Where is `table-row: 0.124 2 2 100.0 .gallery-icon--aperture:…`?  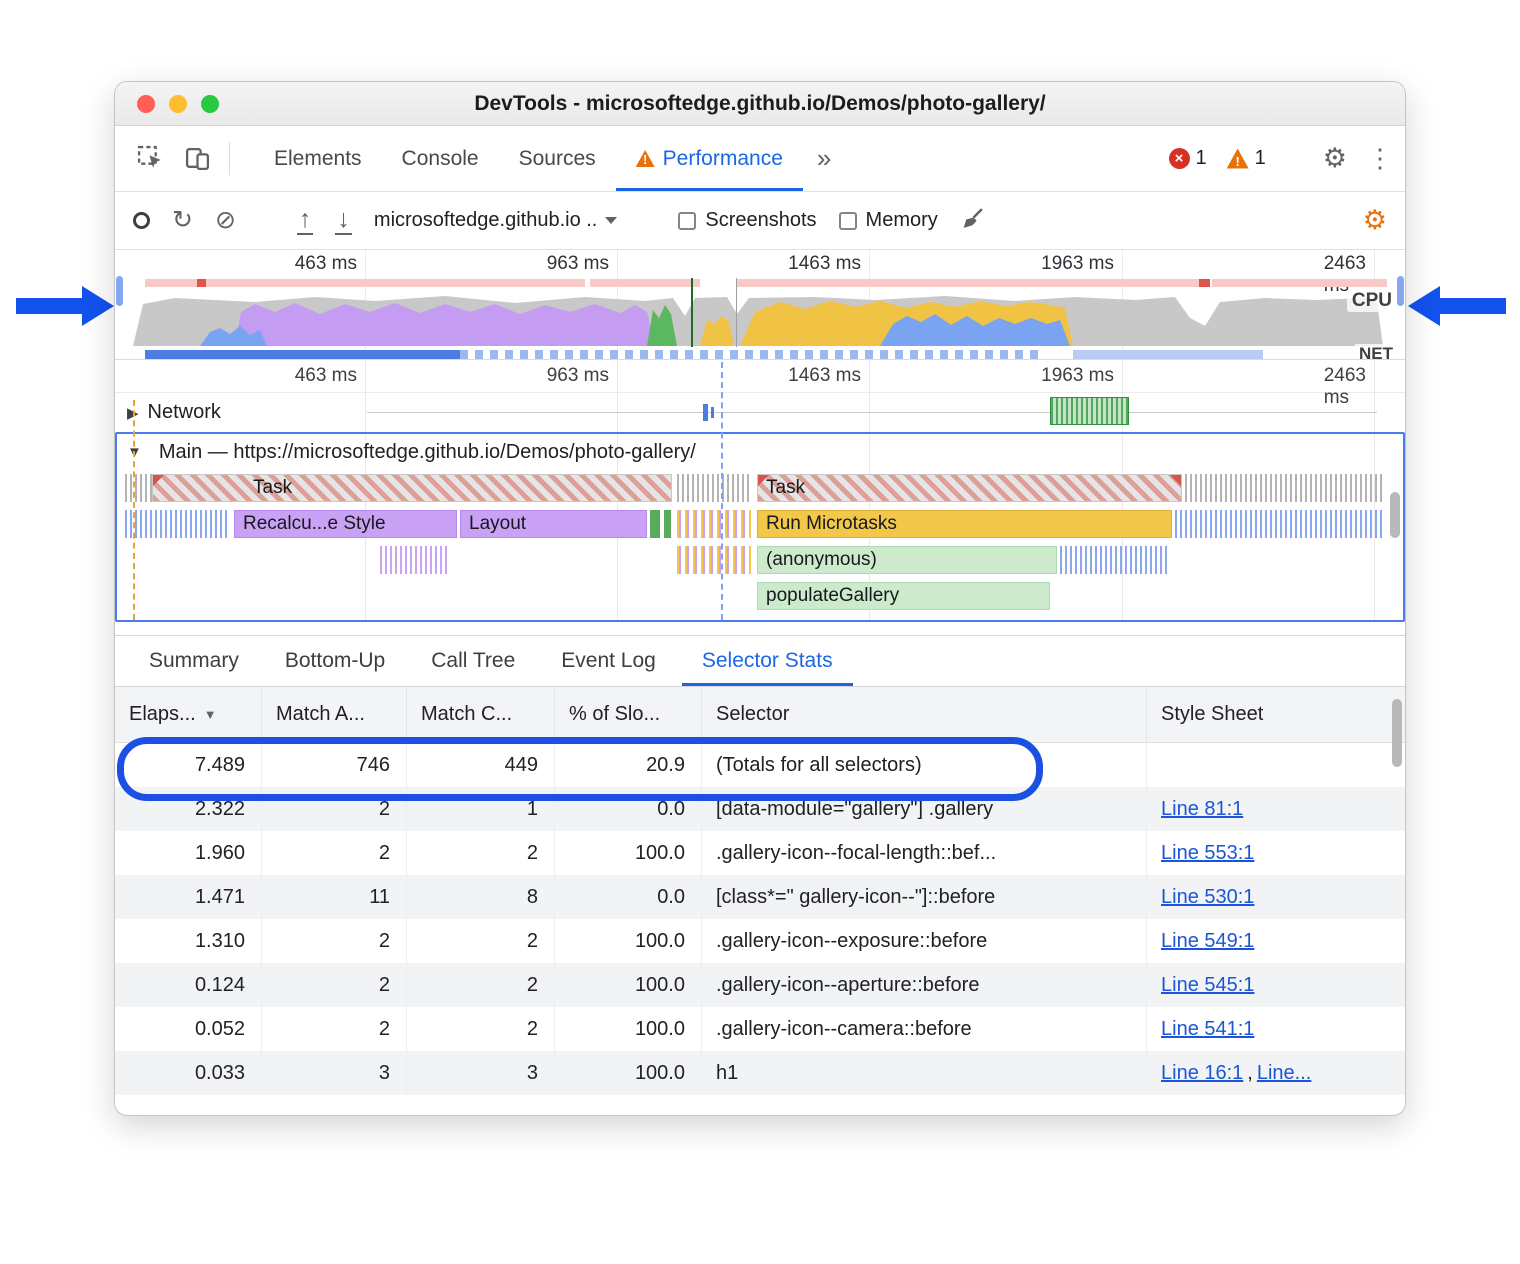
table-row: 0.124 2 2 100.0 .gallery-icon--aperture:… is located at coordinates (760, 985).